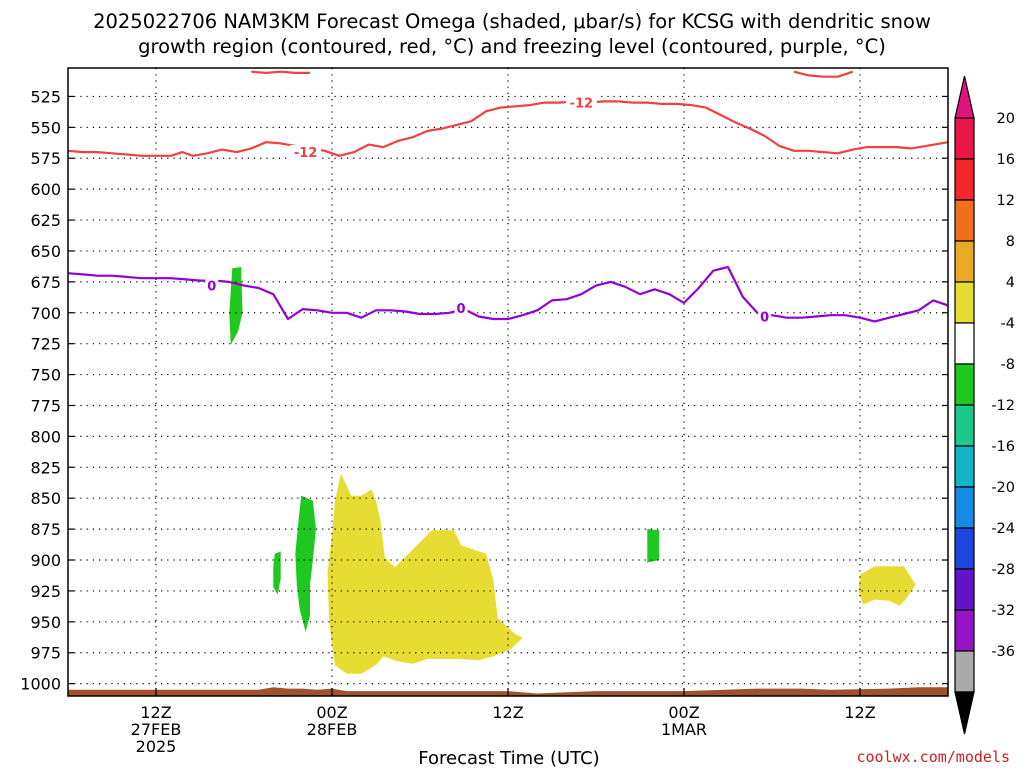  What do you see at coordinates (1006, 160) in the screenshot?
I see `colorbar-label: 16` at bounding box center [1006, 160].